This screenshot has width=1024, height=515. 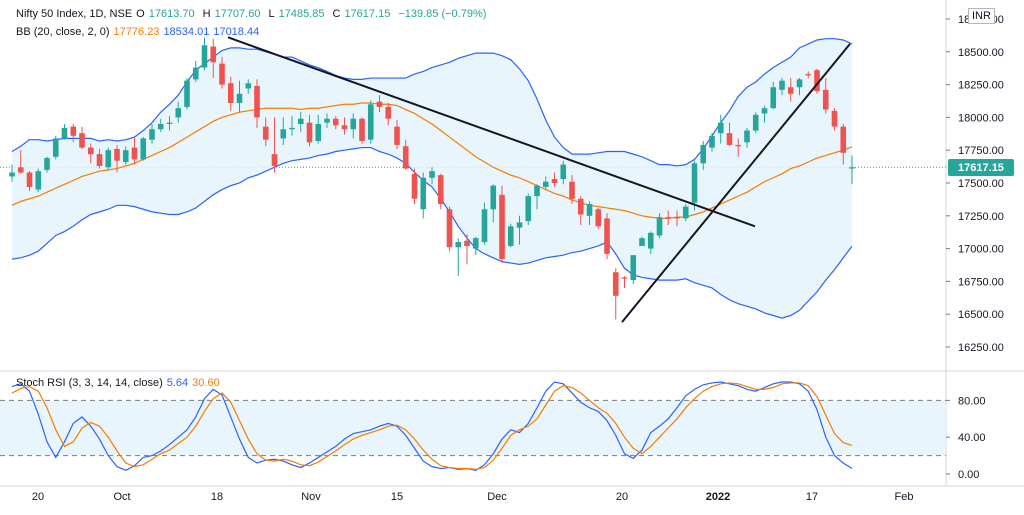 I want to click on stoch-tick-label: 80.00, so click(x=972, y=401).